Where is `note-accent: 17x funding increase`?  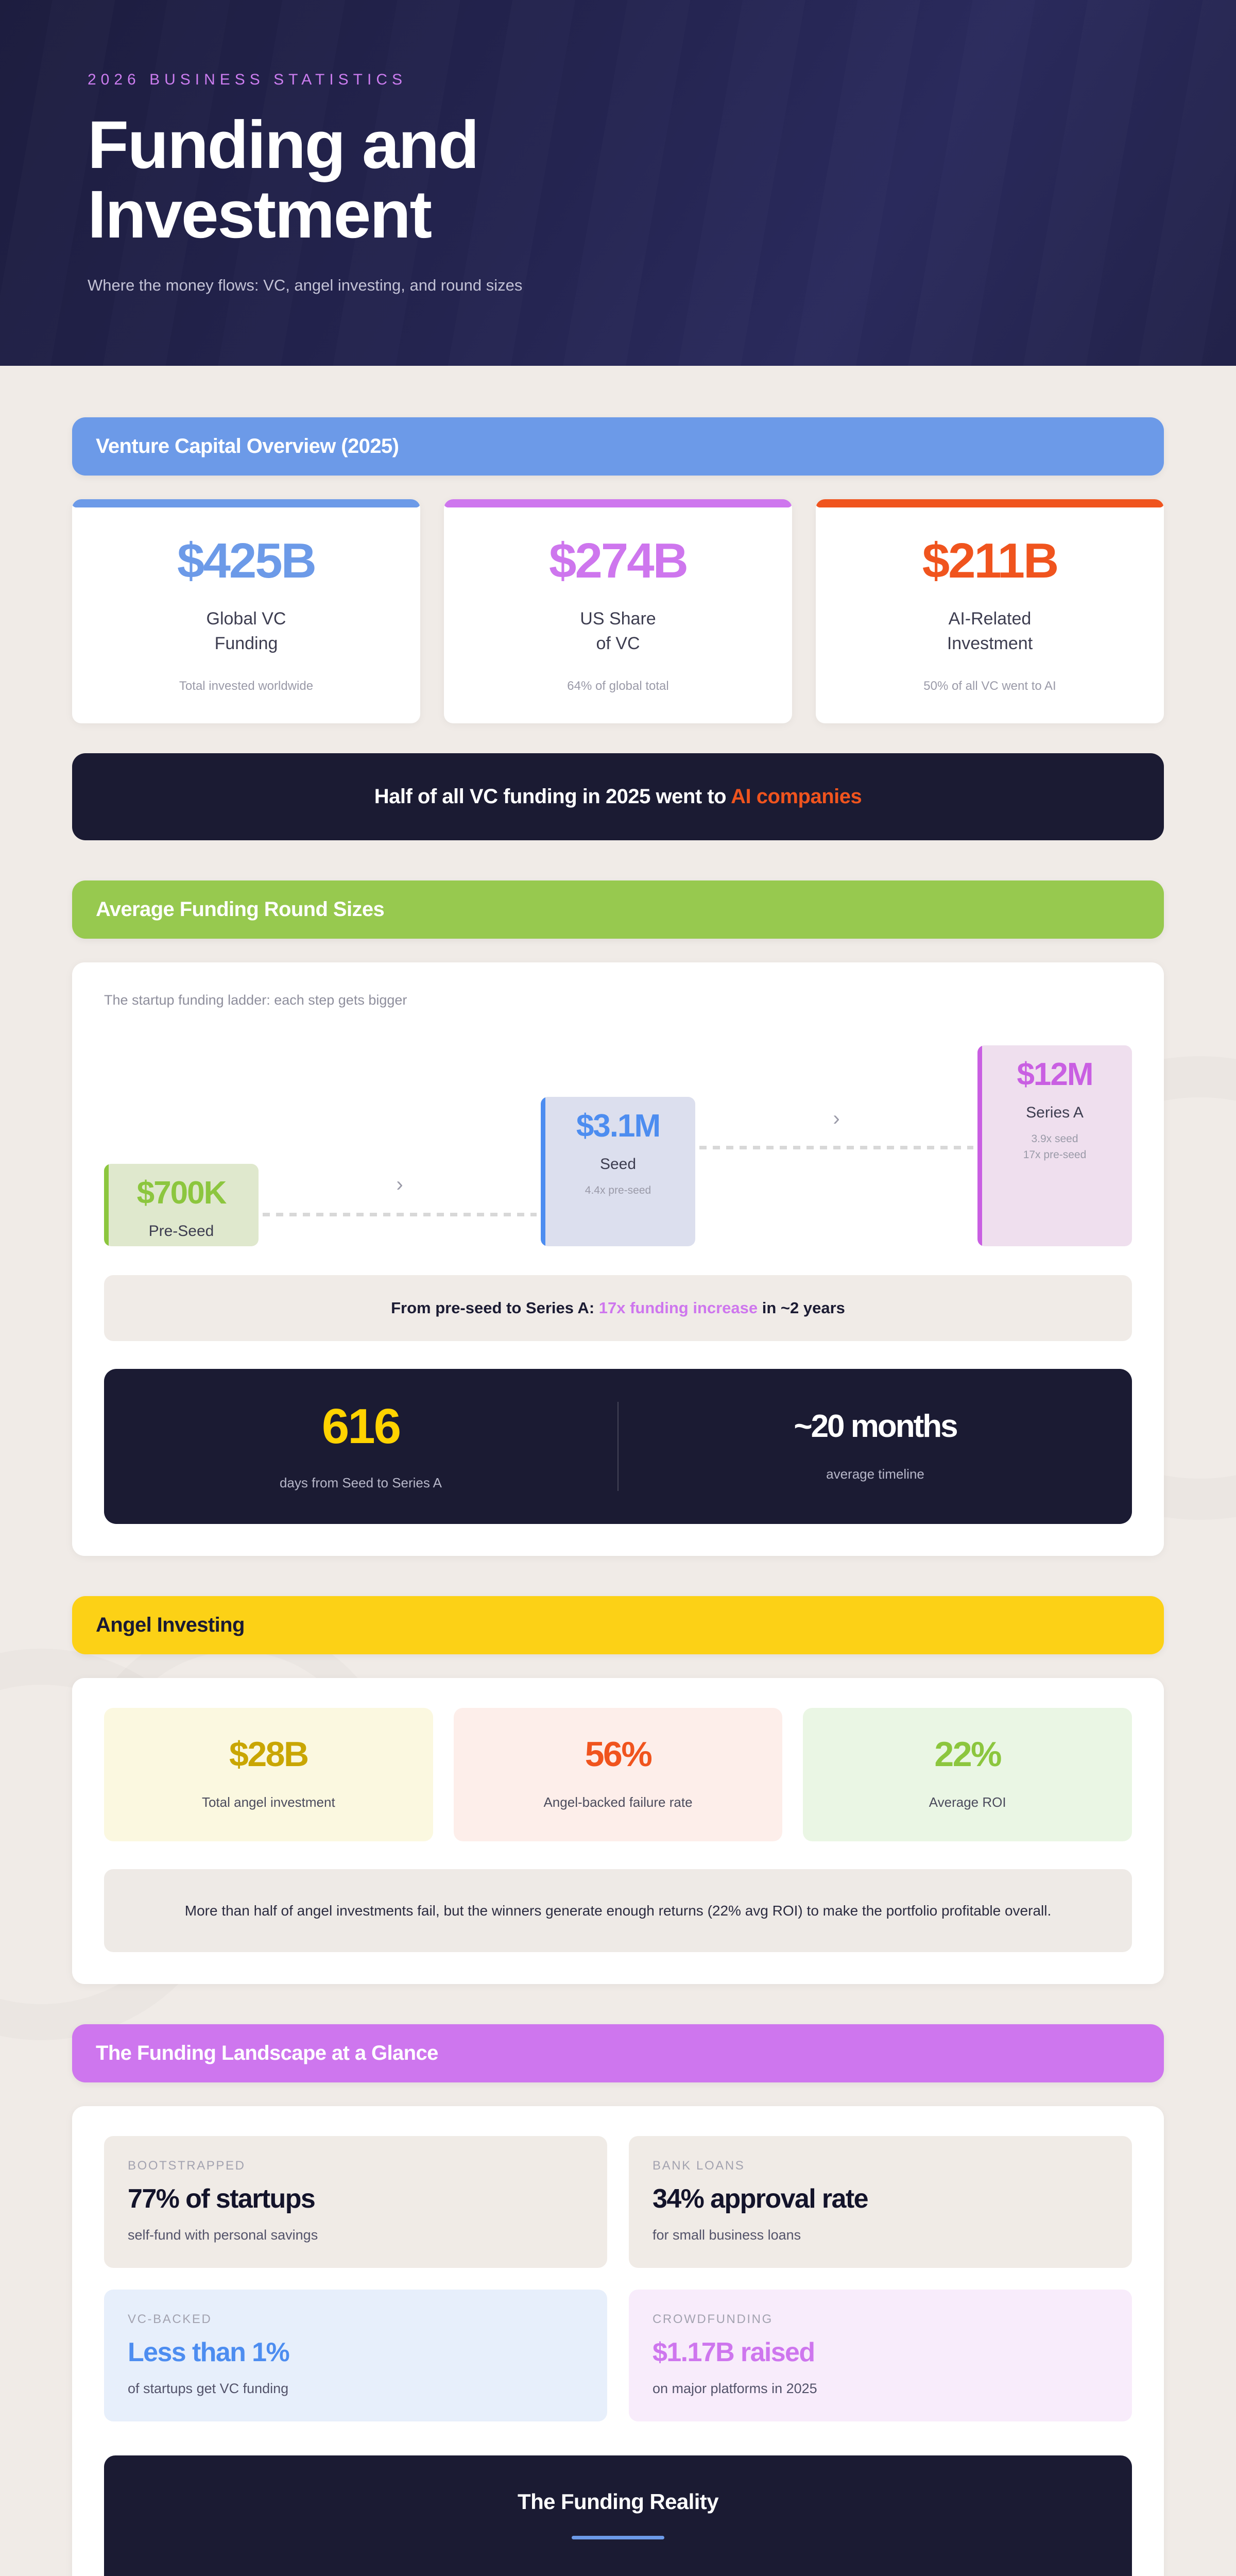
note-accent: 17x funding increase is located at coordinates (678, 1307).